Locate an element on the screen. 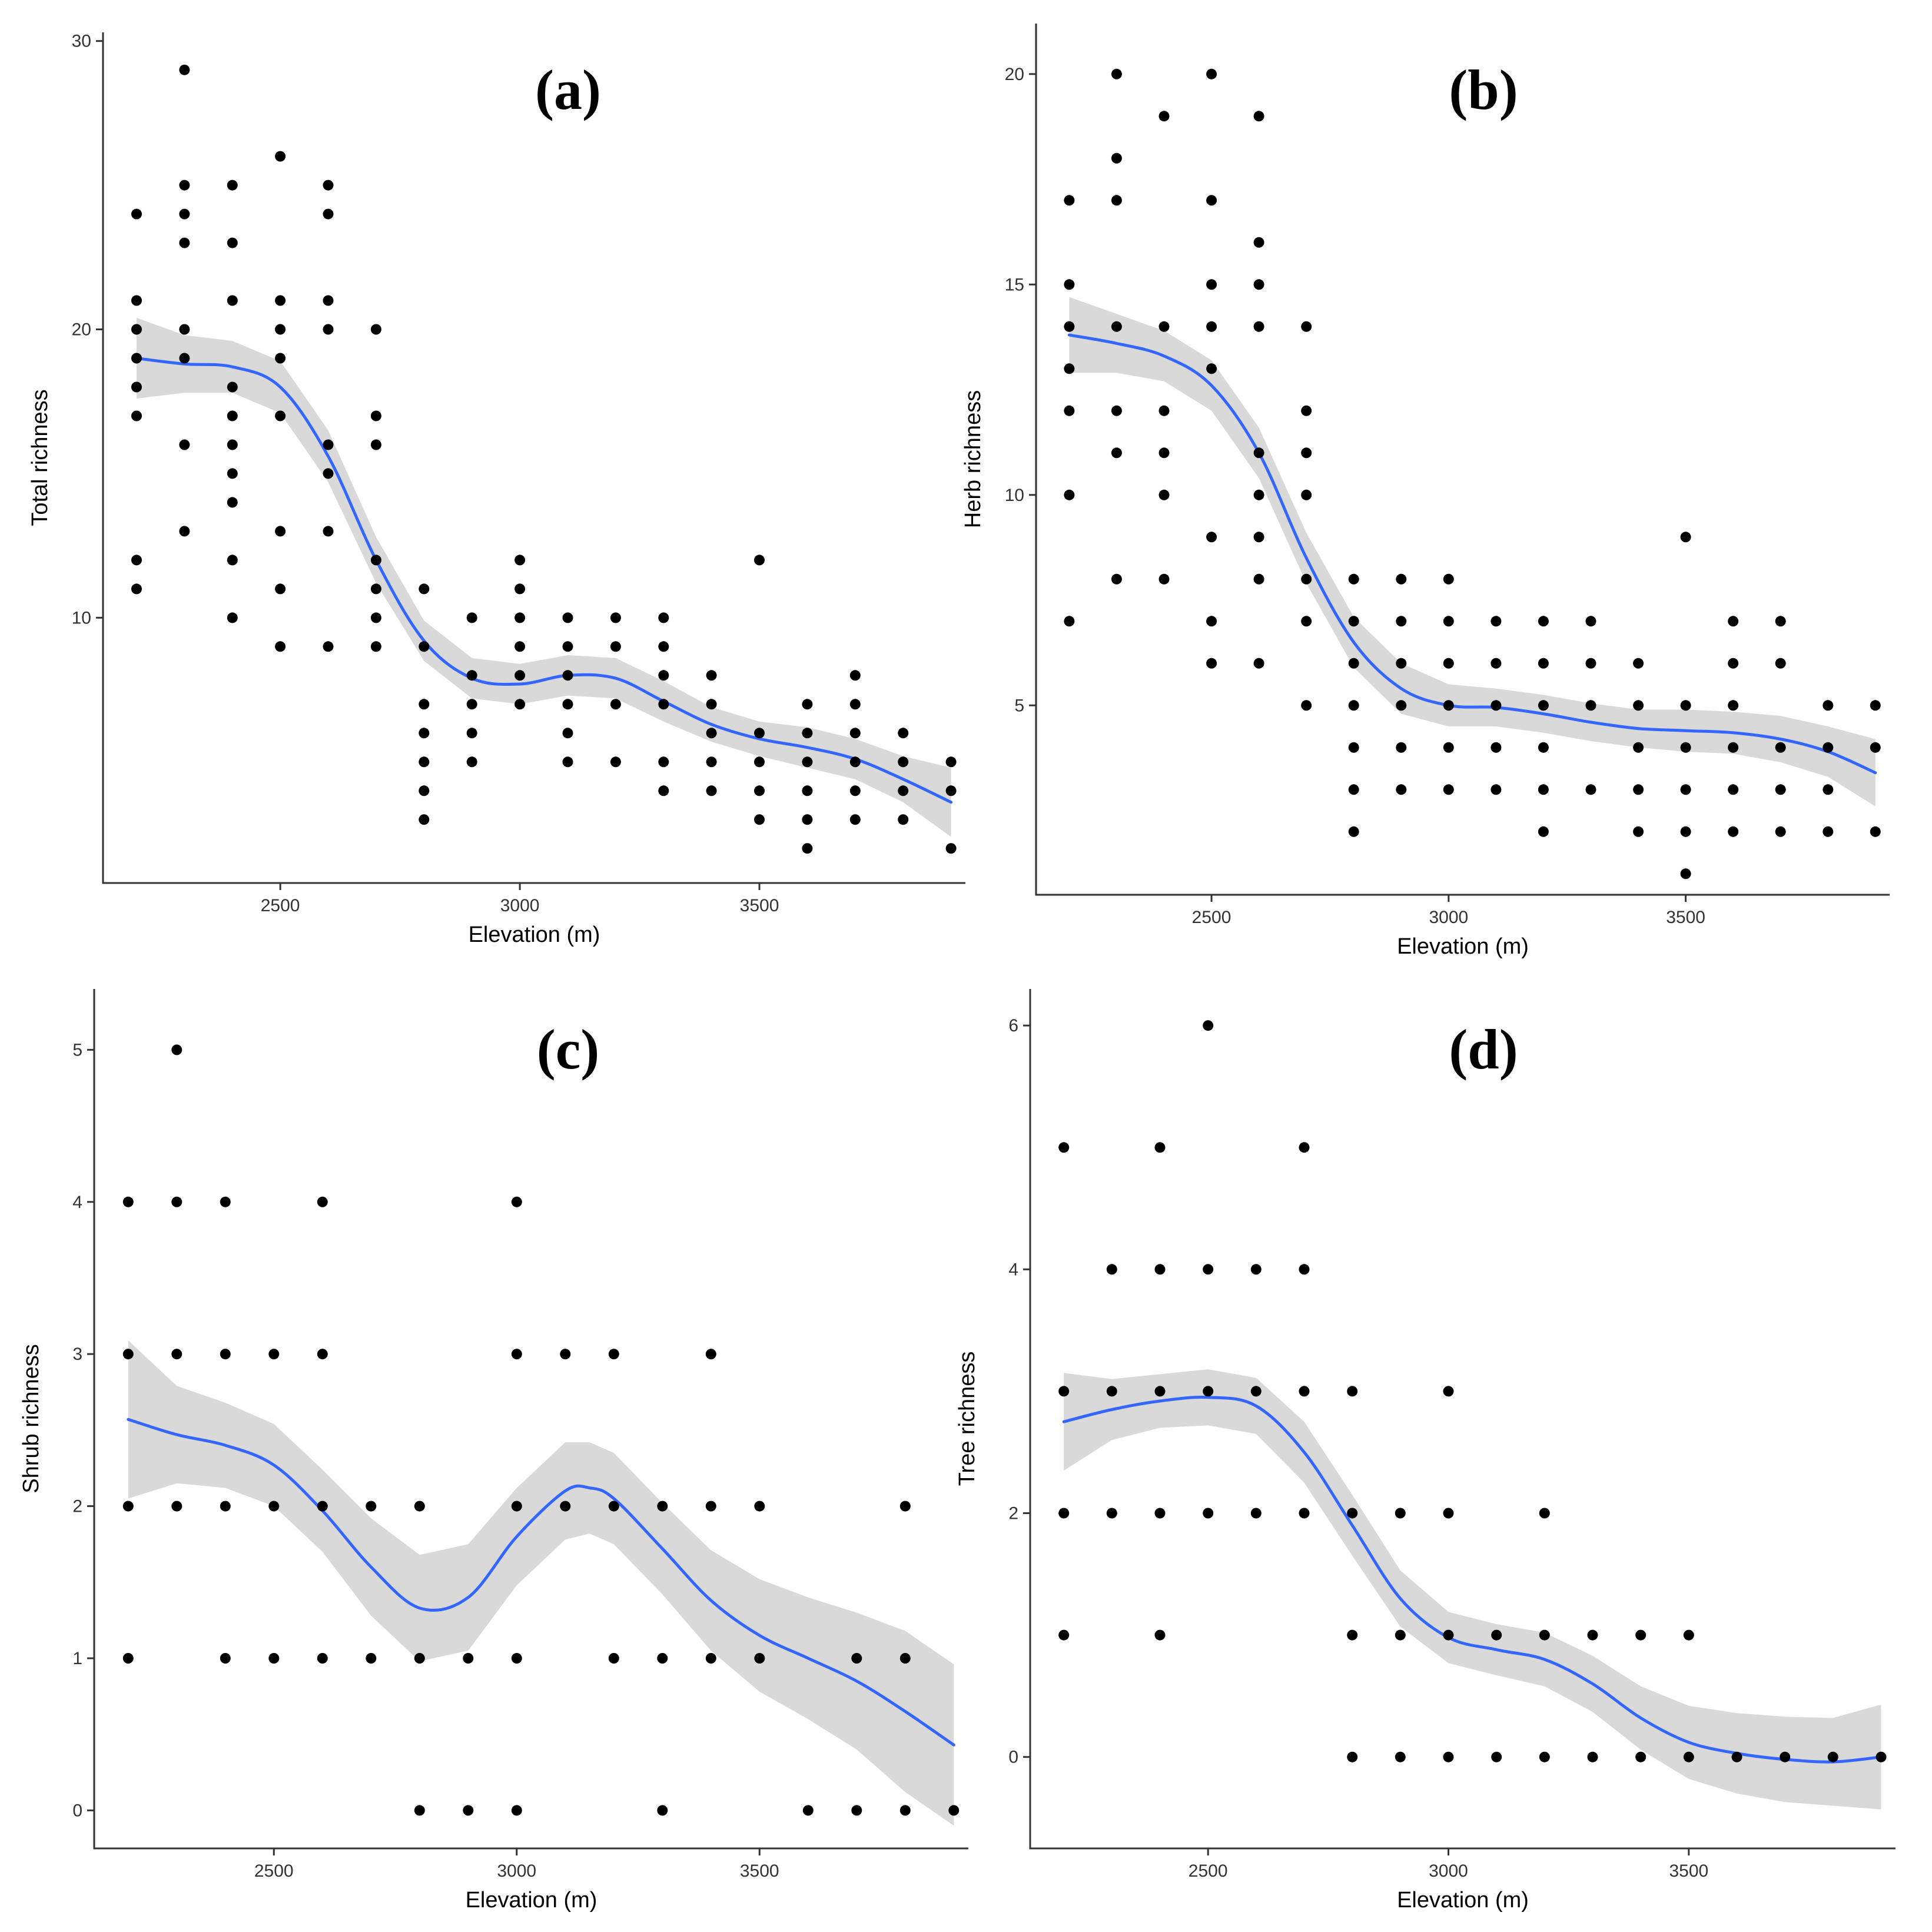  panel-d-x-axis-title: Elevation (m) is located at coordinates (1463, 1900).